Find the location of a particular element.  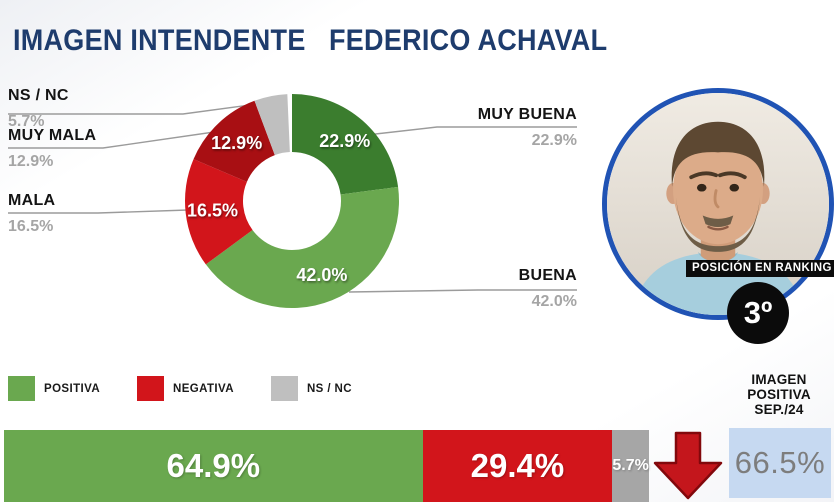

legend: POSITIVA NEGATIVA NS / NC is located at coordinates (198, 388).